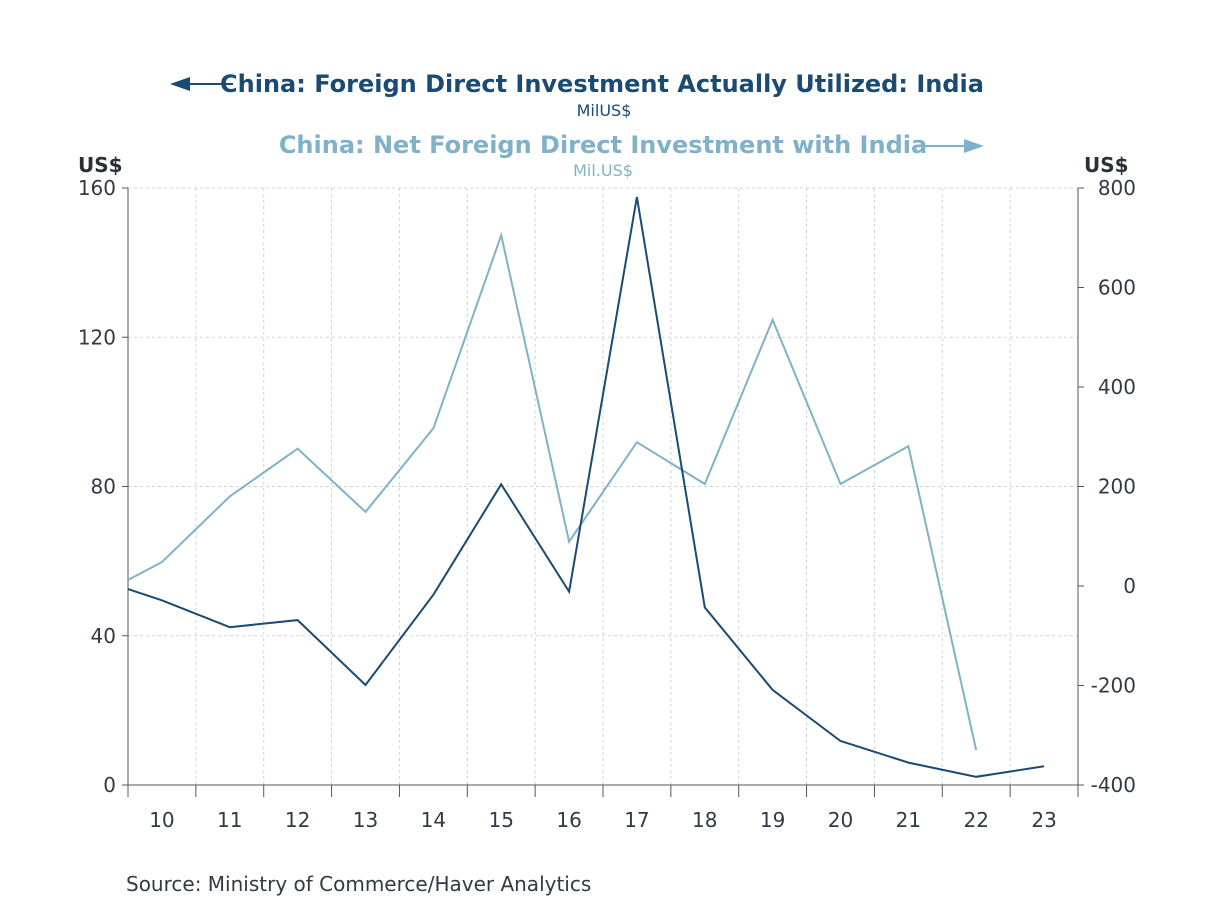  I want to click on x-tick-label: 19, so click(772, 820).